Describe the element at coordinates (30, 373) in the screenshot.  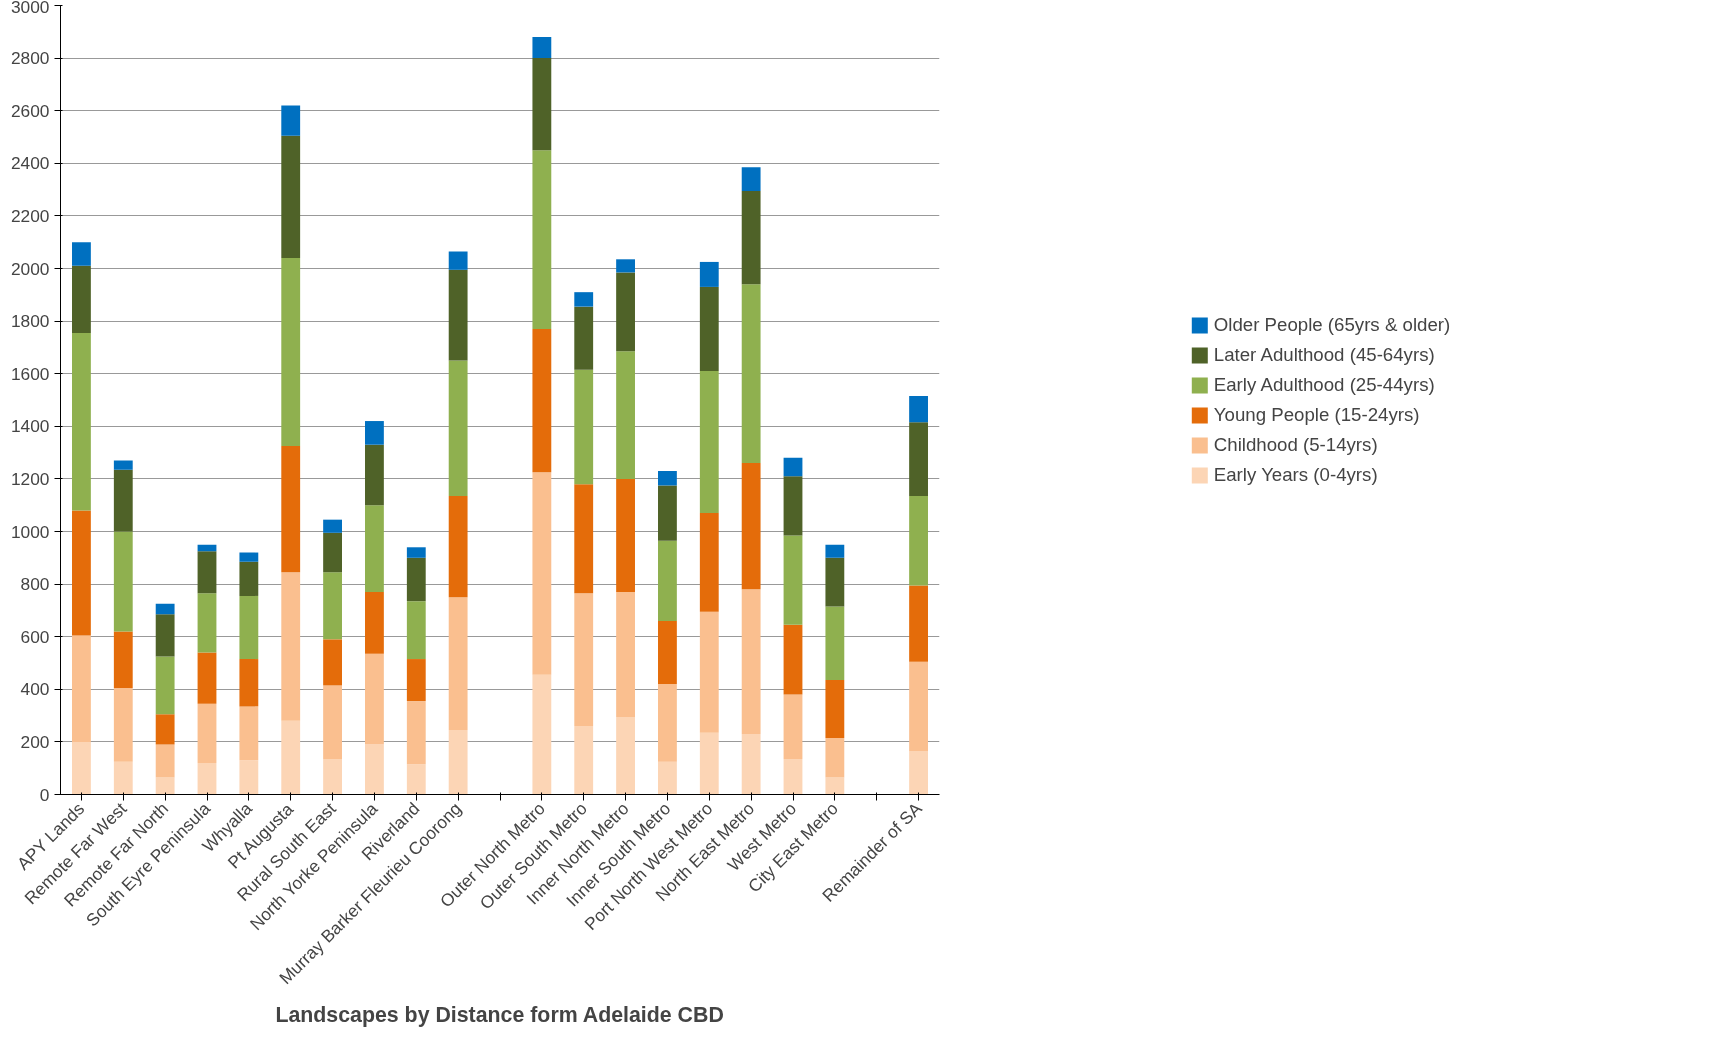
I see `y-tick-label: 1600` at that location.